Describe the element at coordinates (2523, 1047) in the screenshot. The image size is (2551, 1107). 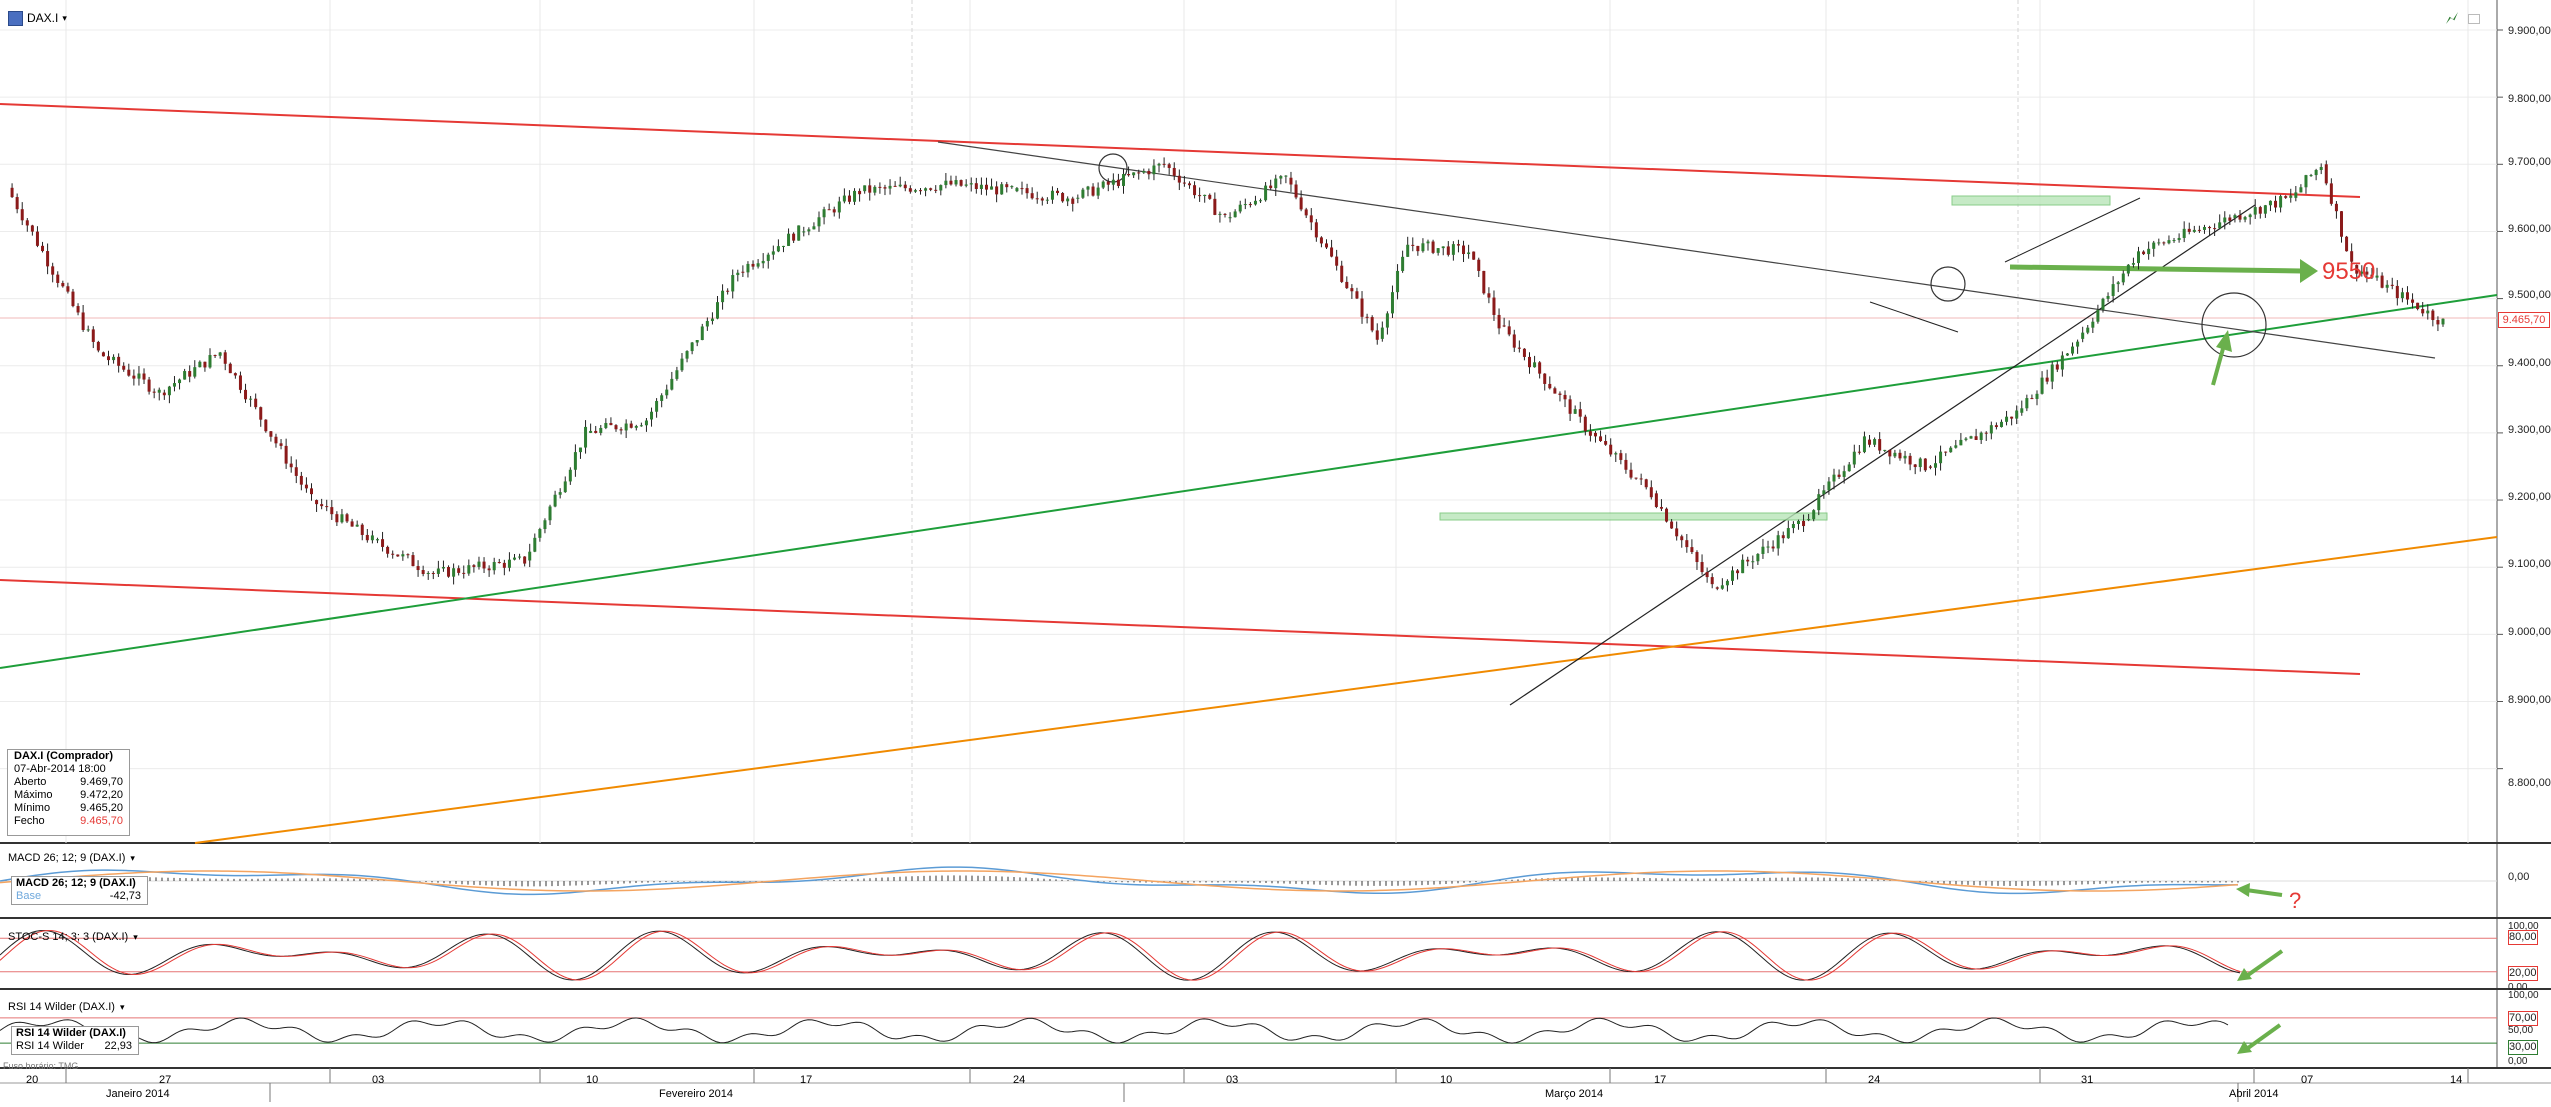
I see `rsi-axis-label: 30,00` at that location.